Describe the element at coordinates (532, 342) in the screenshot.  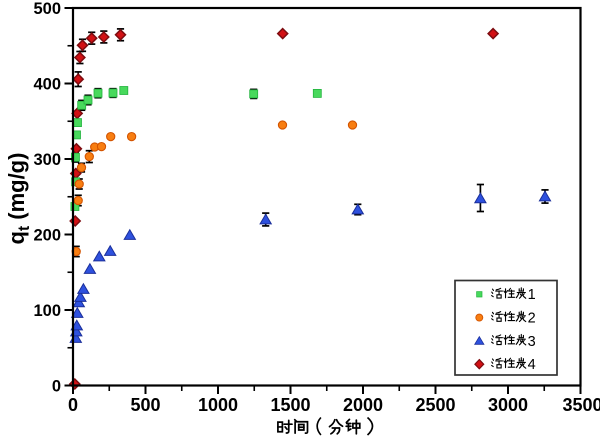
I see `svg-text: 3` at that location.